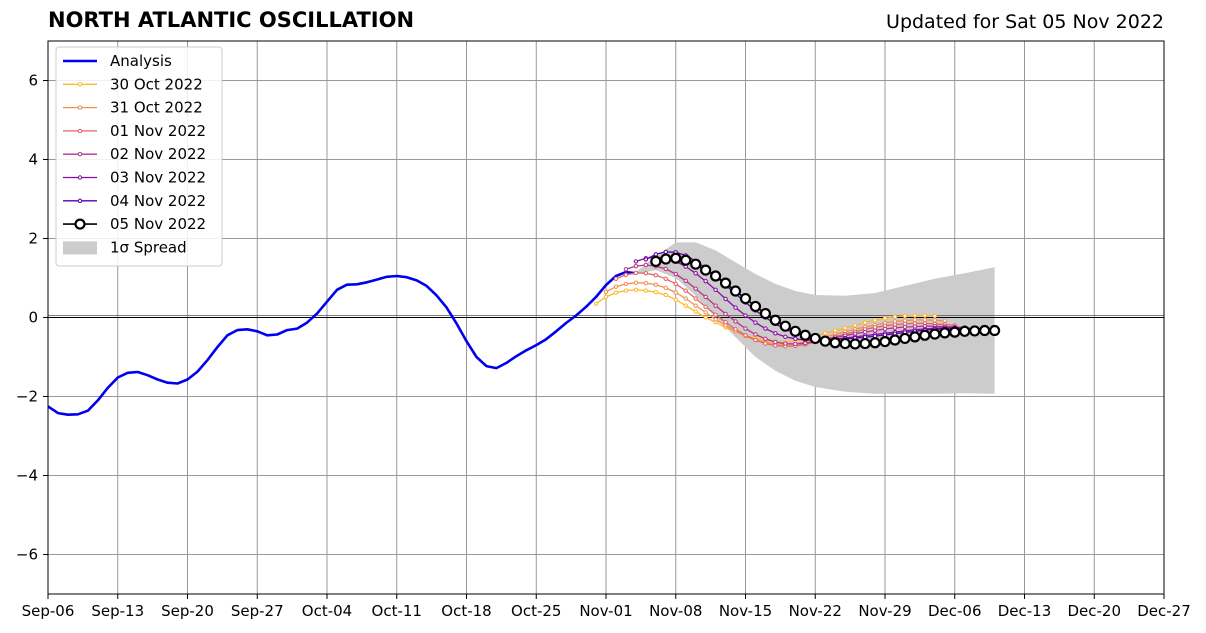 The height and width of the screenshot is (633, 1206). I want to click on legend-entry: 1σ Spread, so click(125, 247).